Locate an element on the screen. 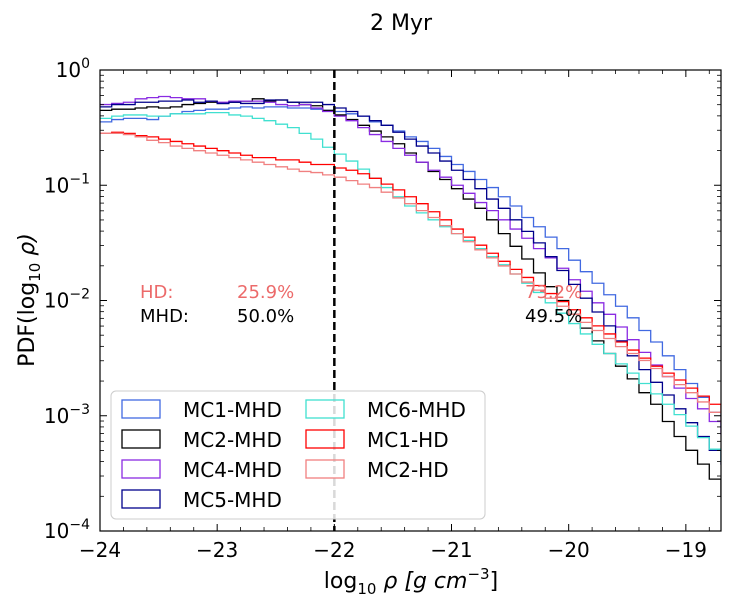 The width and height of the screenshot is (730, 607). threshold-annotations: HD: MHD: 25.9% 50.0% 73.2% 49.5% is located at coordinates (361, 304).